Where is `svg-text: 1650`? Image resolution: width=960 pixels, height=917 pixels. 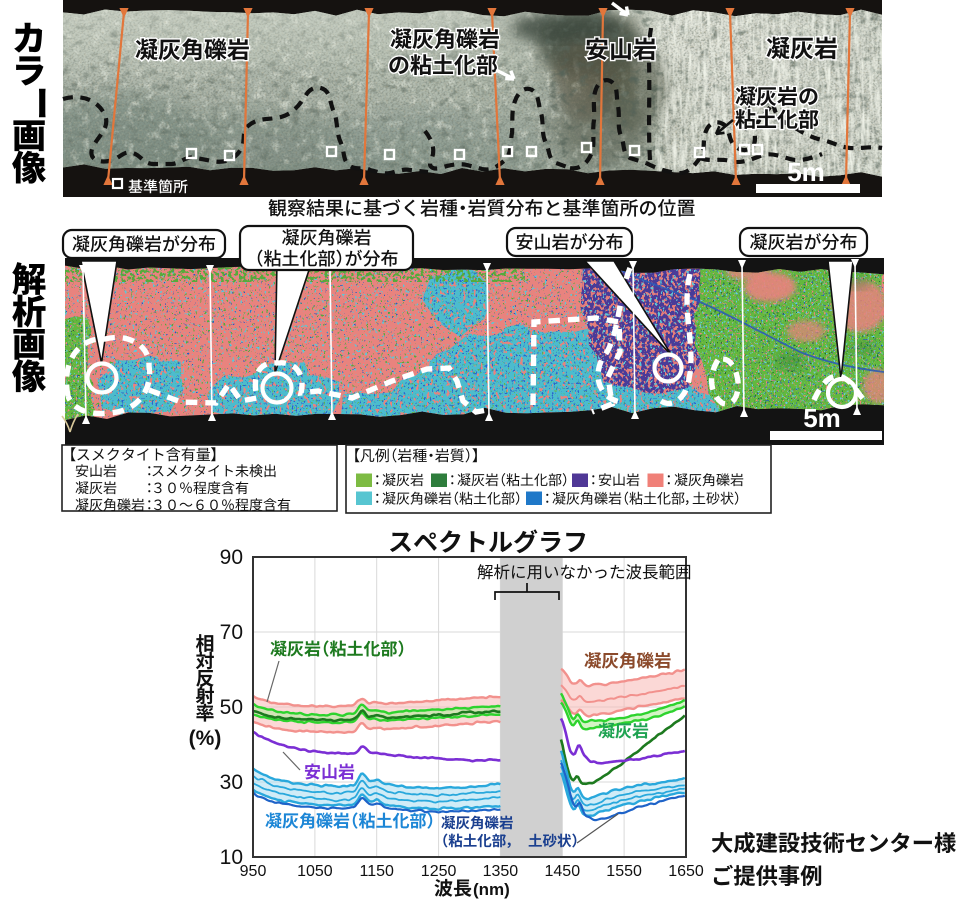
svg-text: 1650 is located at coordinates (686, 871).